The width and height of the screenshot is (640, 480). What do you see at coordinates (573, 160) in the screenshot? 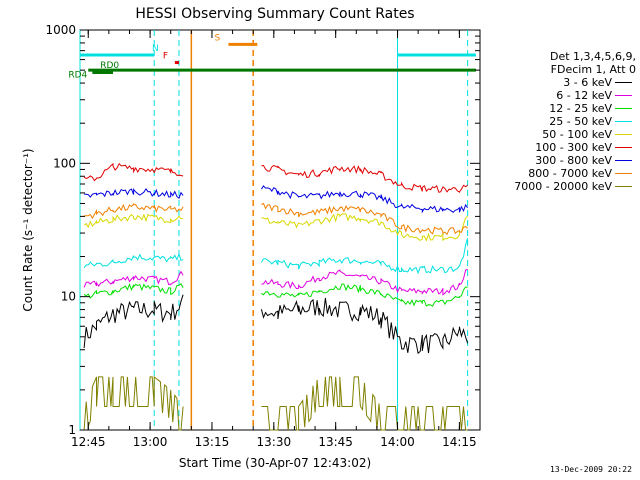
I see `legend-label: 300 - 800 keV` at bounding box center [573, 160].